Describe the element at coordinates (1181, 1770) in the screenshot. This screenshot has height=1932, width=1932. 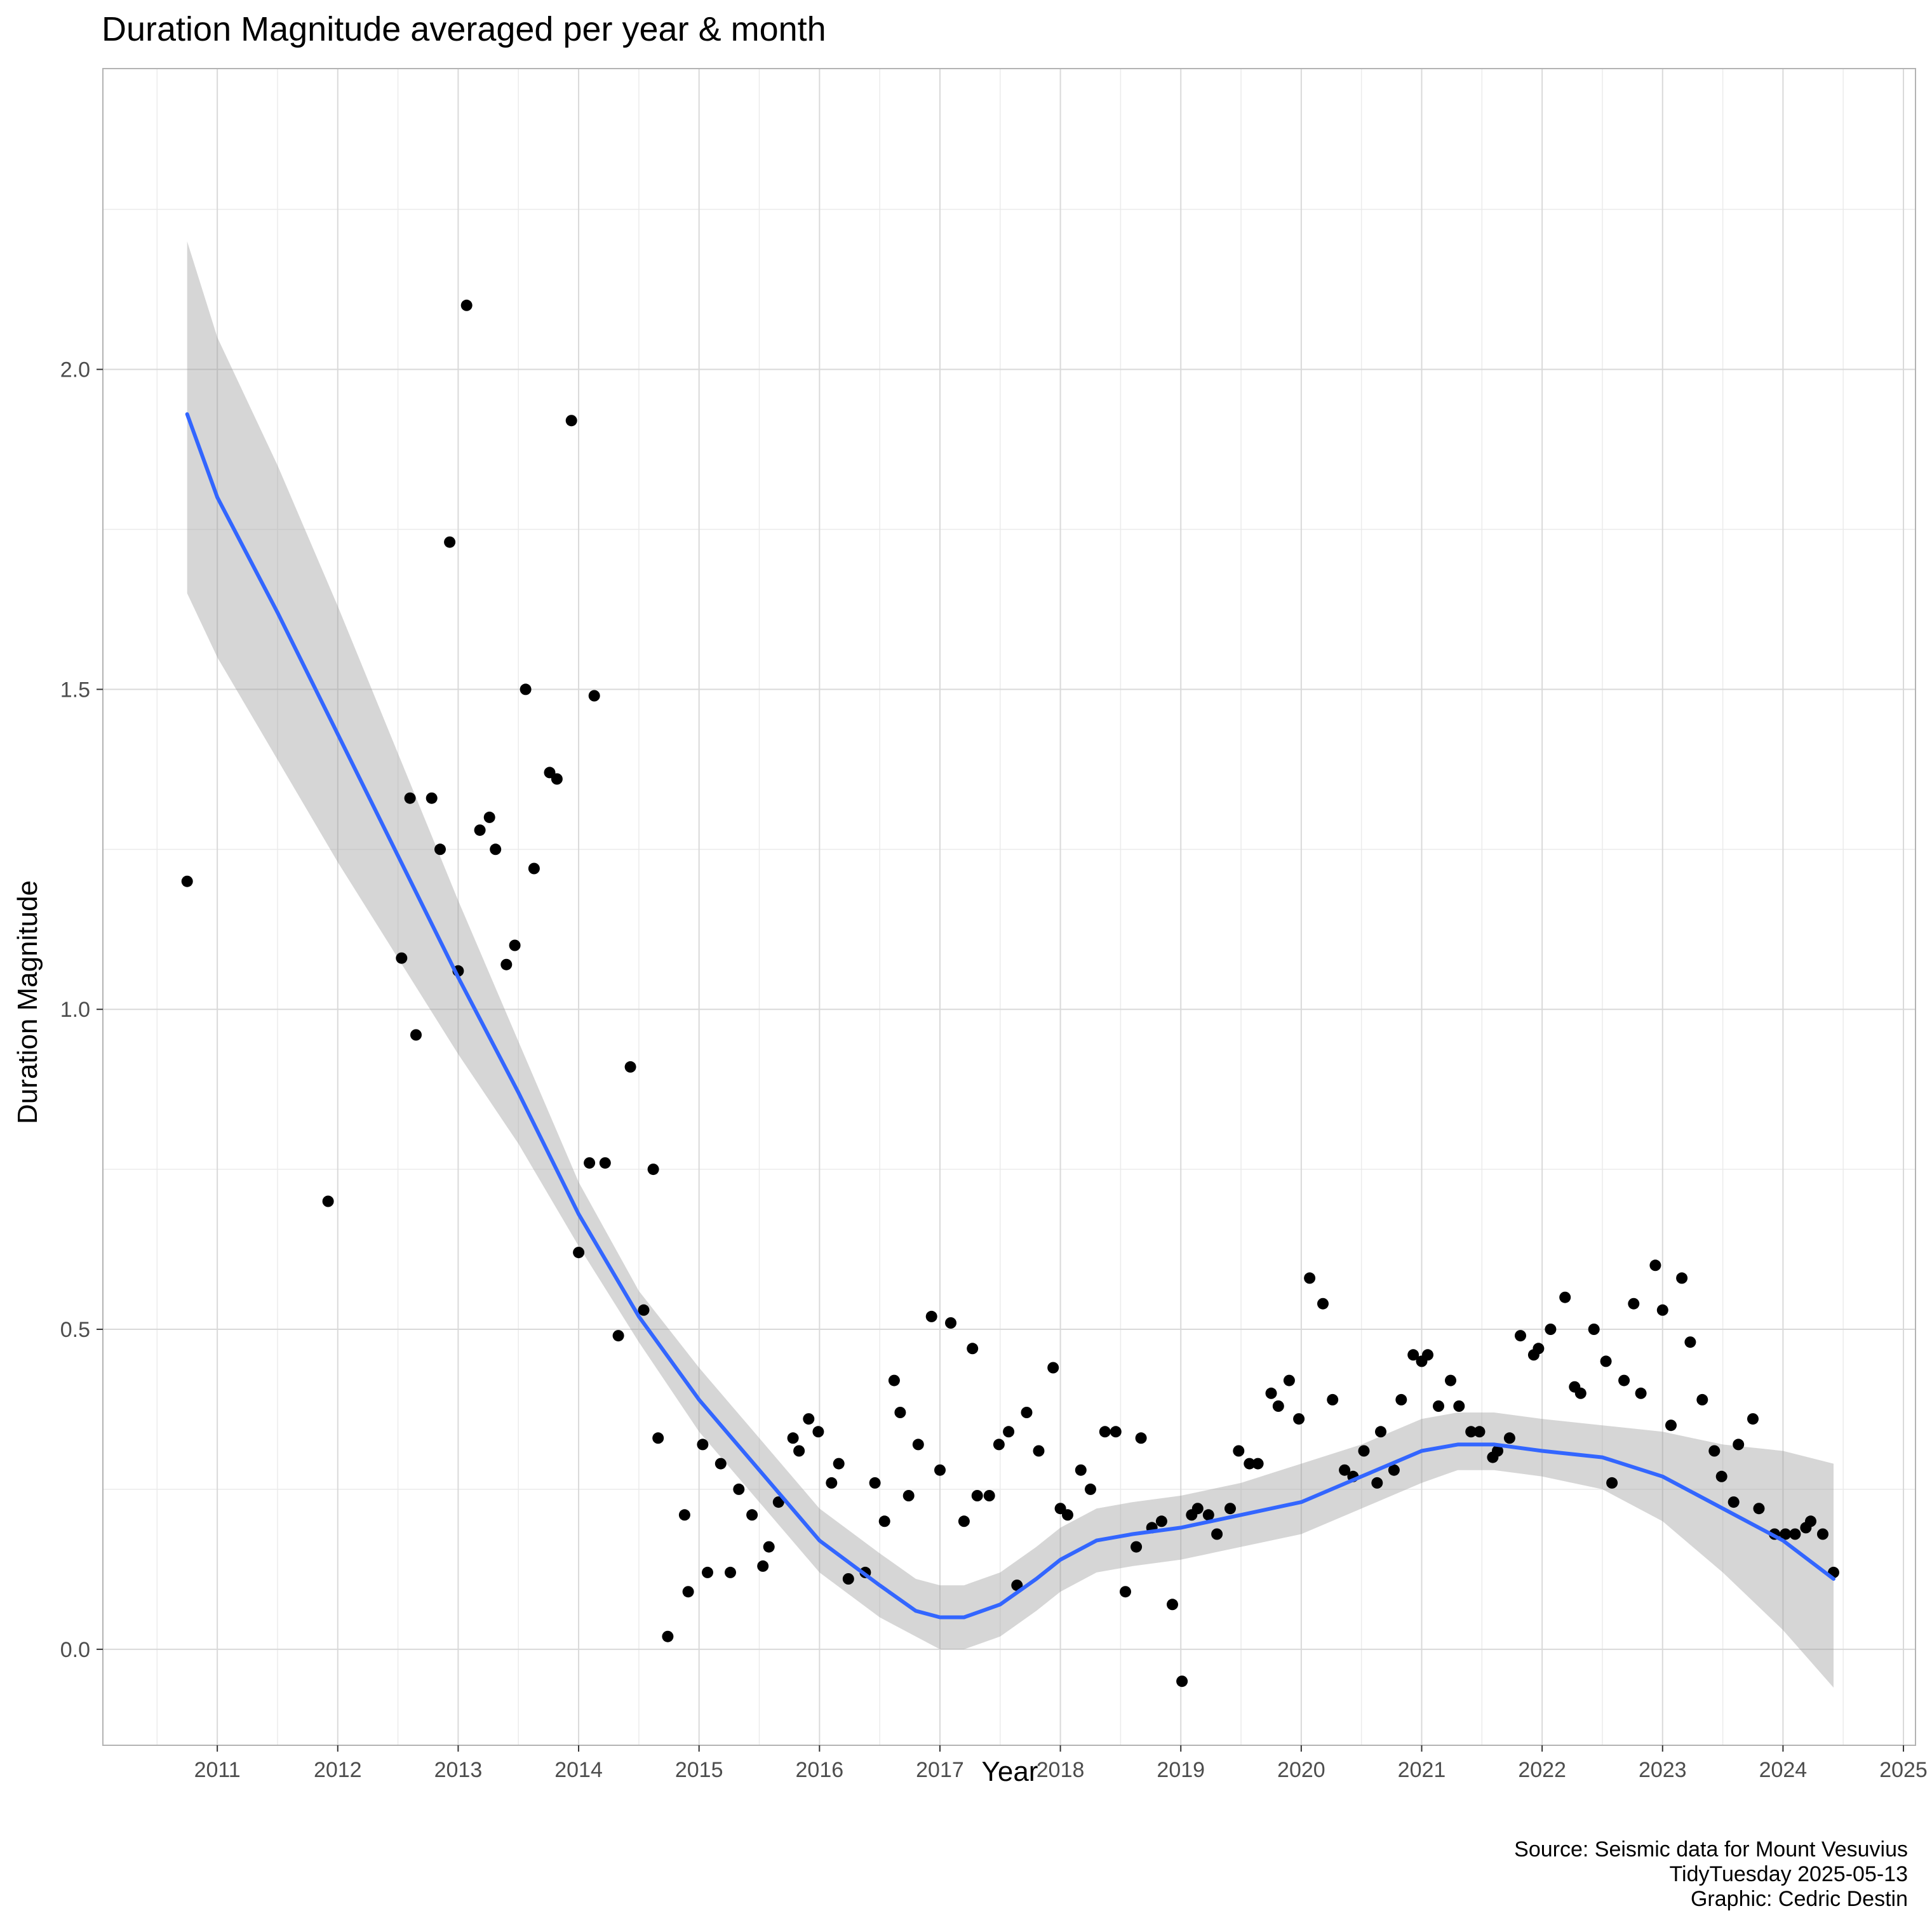
I see `x-tick-label: 2019` at that location.